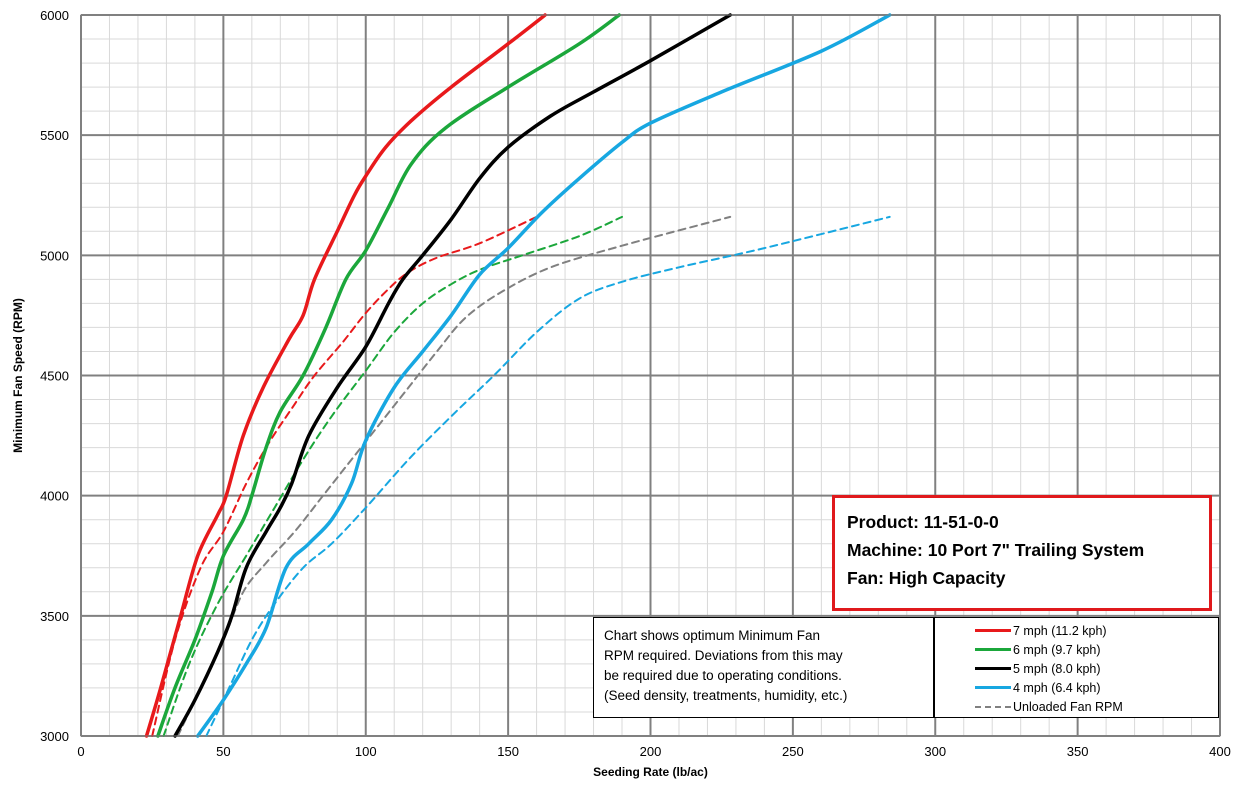  Describe the element at coordinates (1057, 687) in the screenshot. I see `legend-label-4mph: 4 mph (6.4 kph)` at that location.